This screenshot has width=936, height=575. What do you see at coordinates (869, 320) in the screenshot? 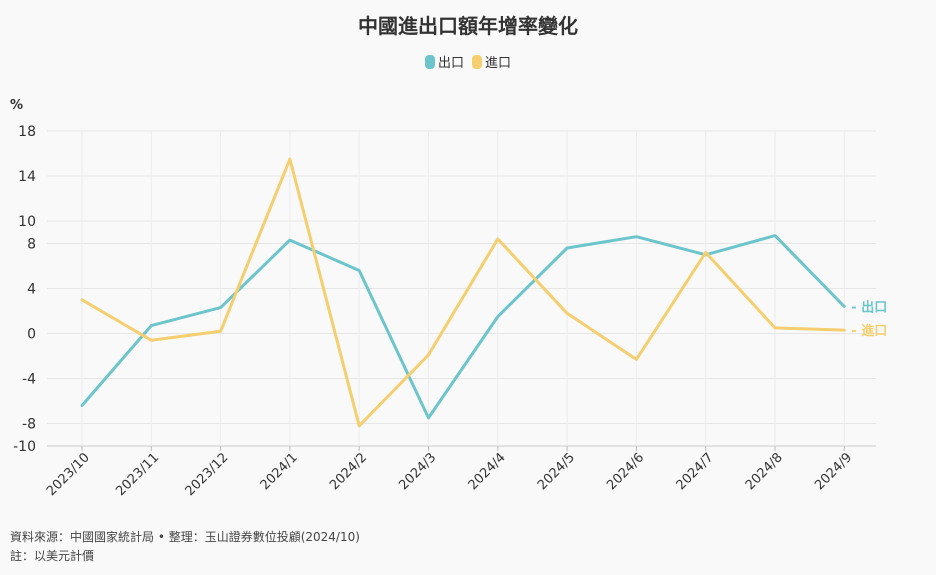
I see `end-labels: - 出口 - 進口` at bounding box center [869, 320].